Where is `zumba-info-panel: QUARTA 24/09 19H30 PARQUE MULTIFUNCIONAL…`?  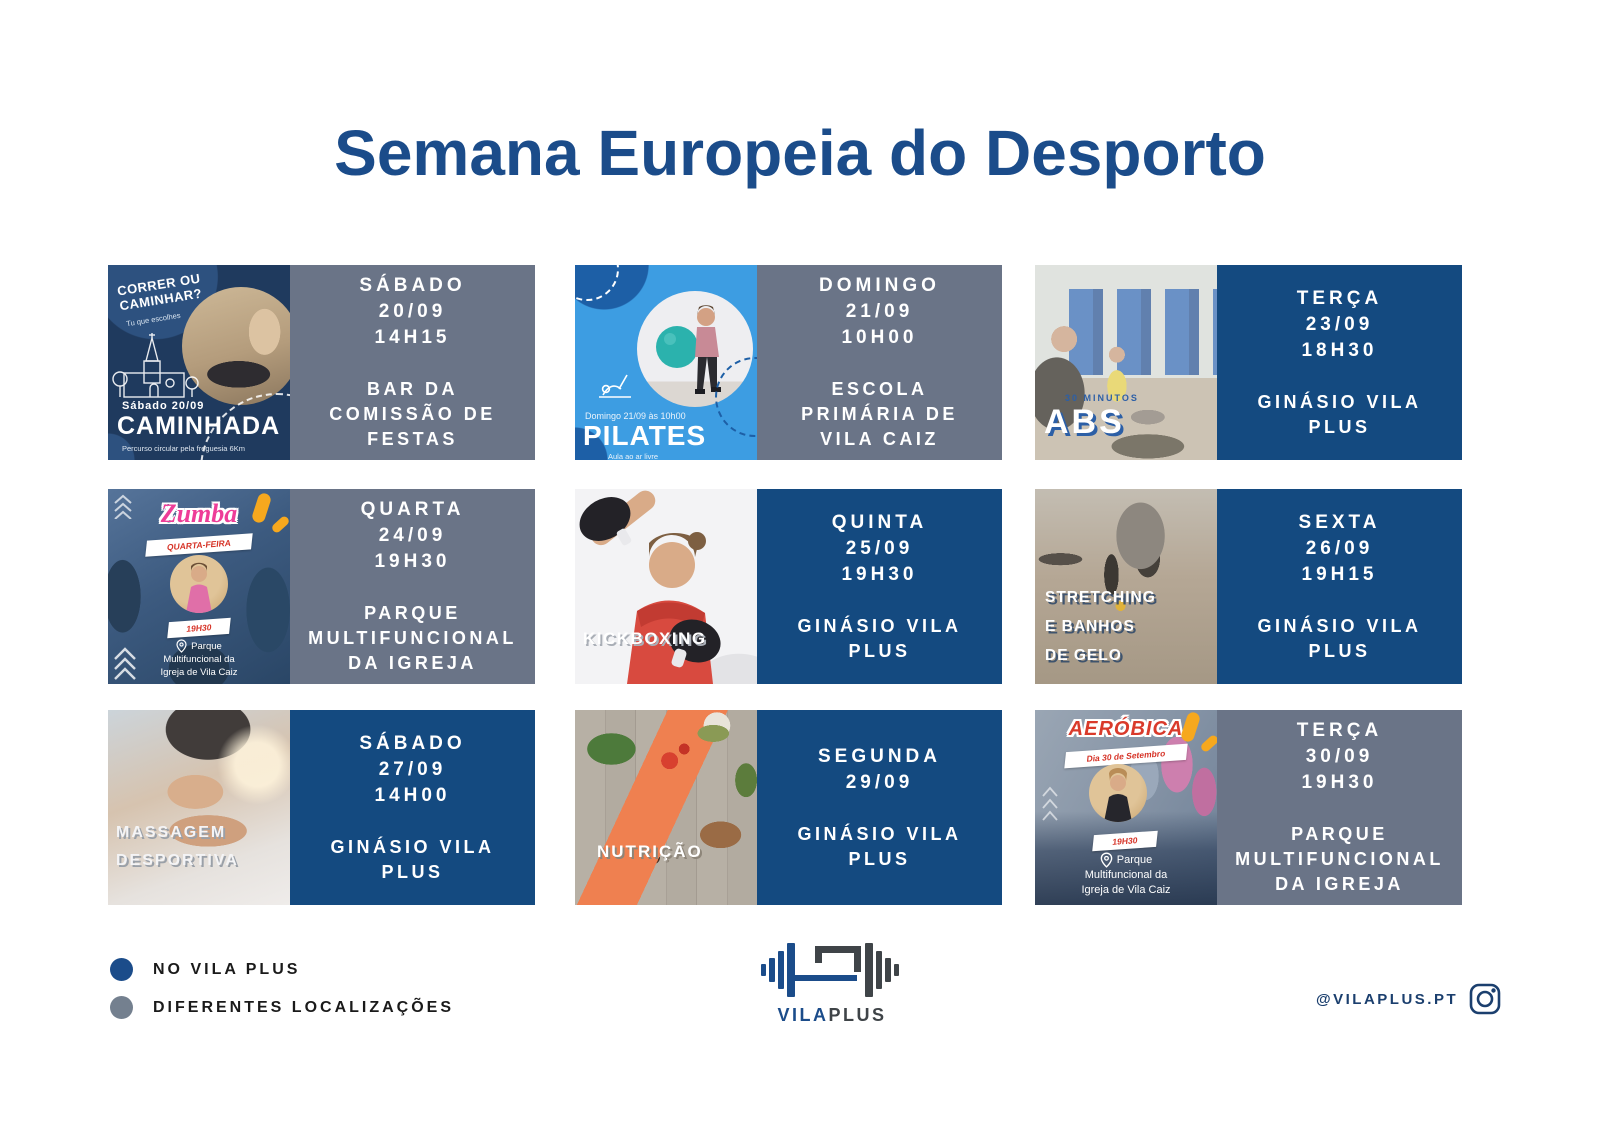 zumba-info-panel: QUARTA 24/09 19H30 PARQUE MULTIFUNCIONAL… is located at coordinates (412, 586).